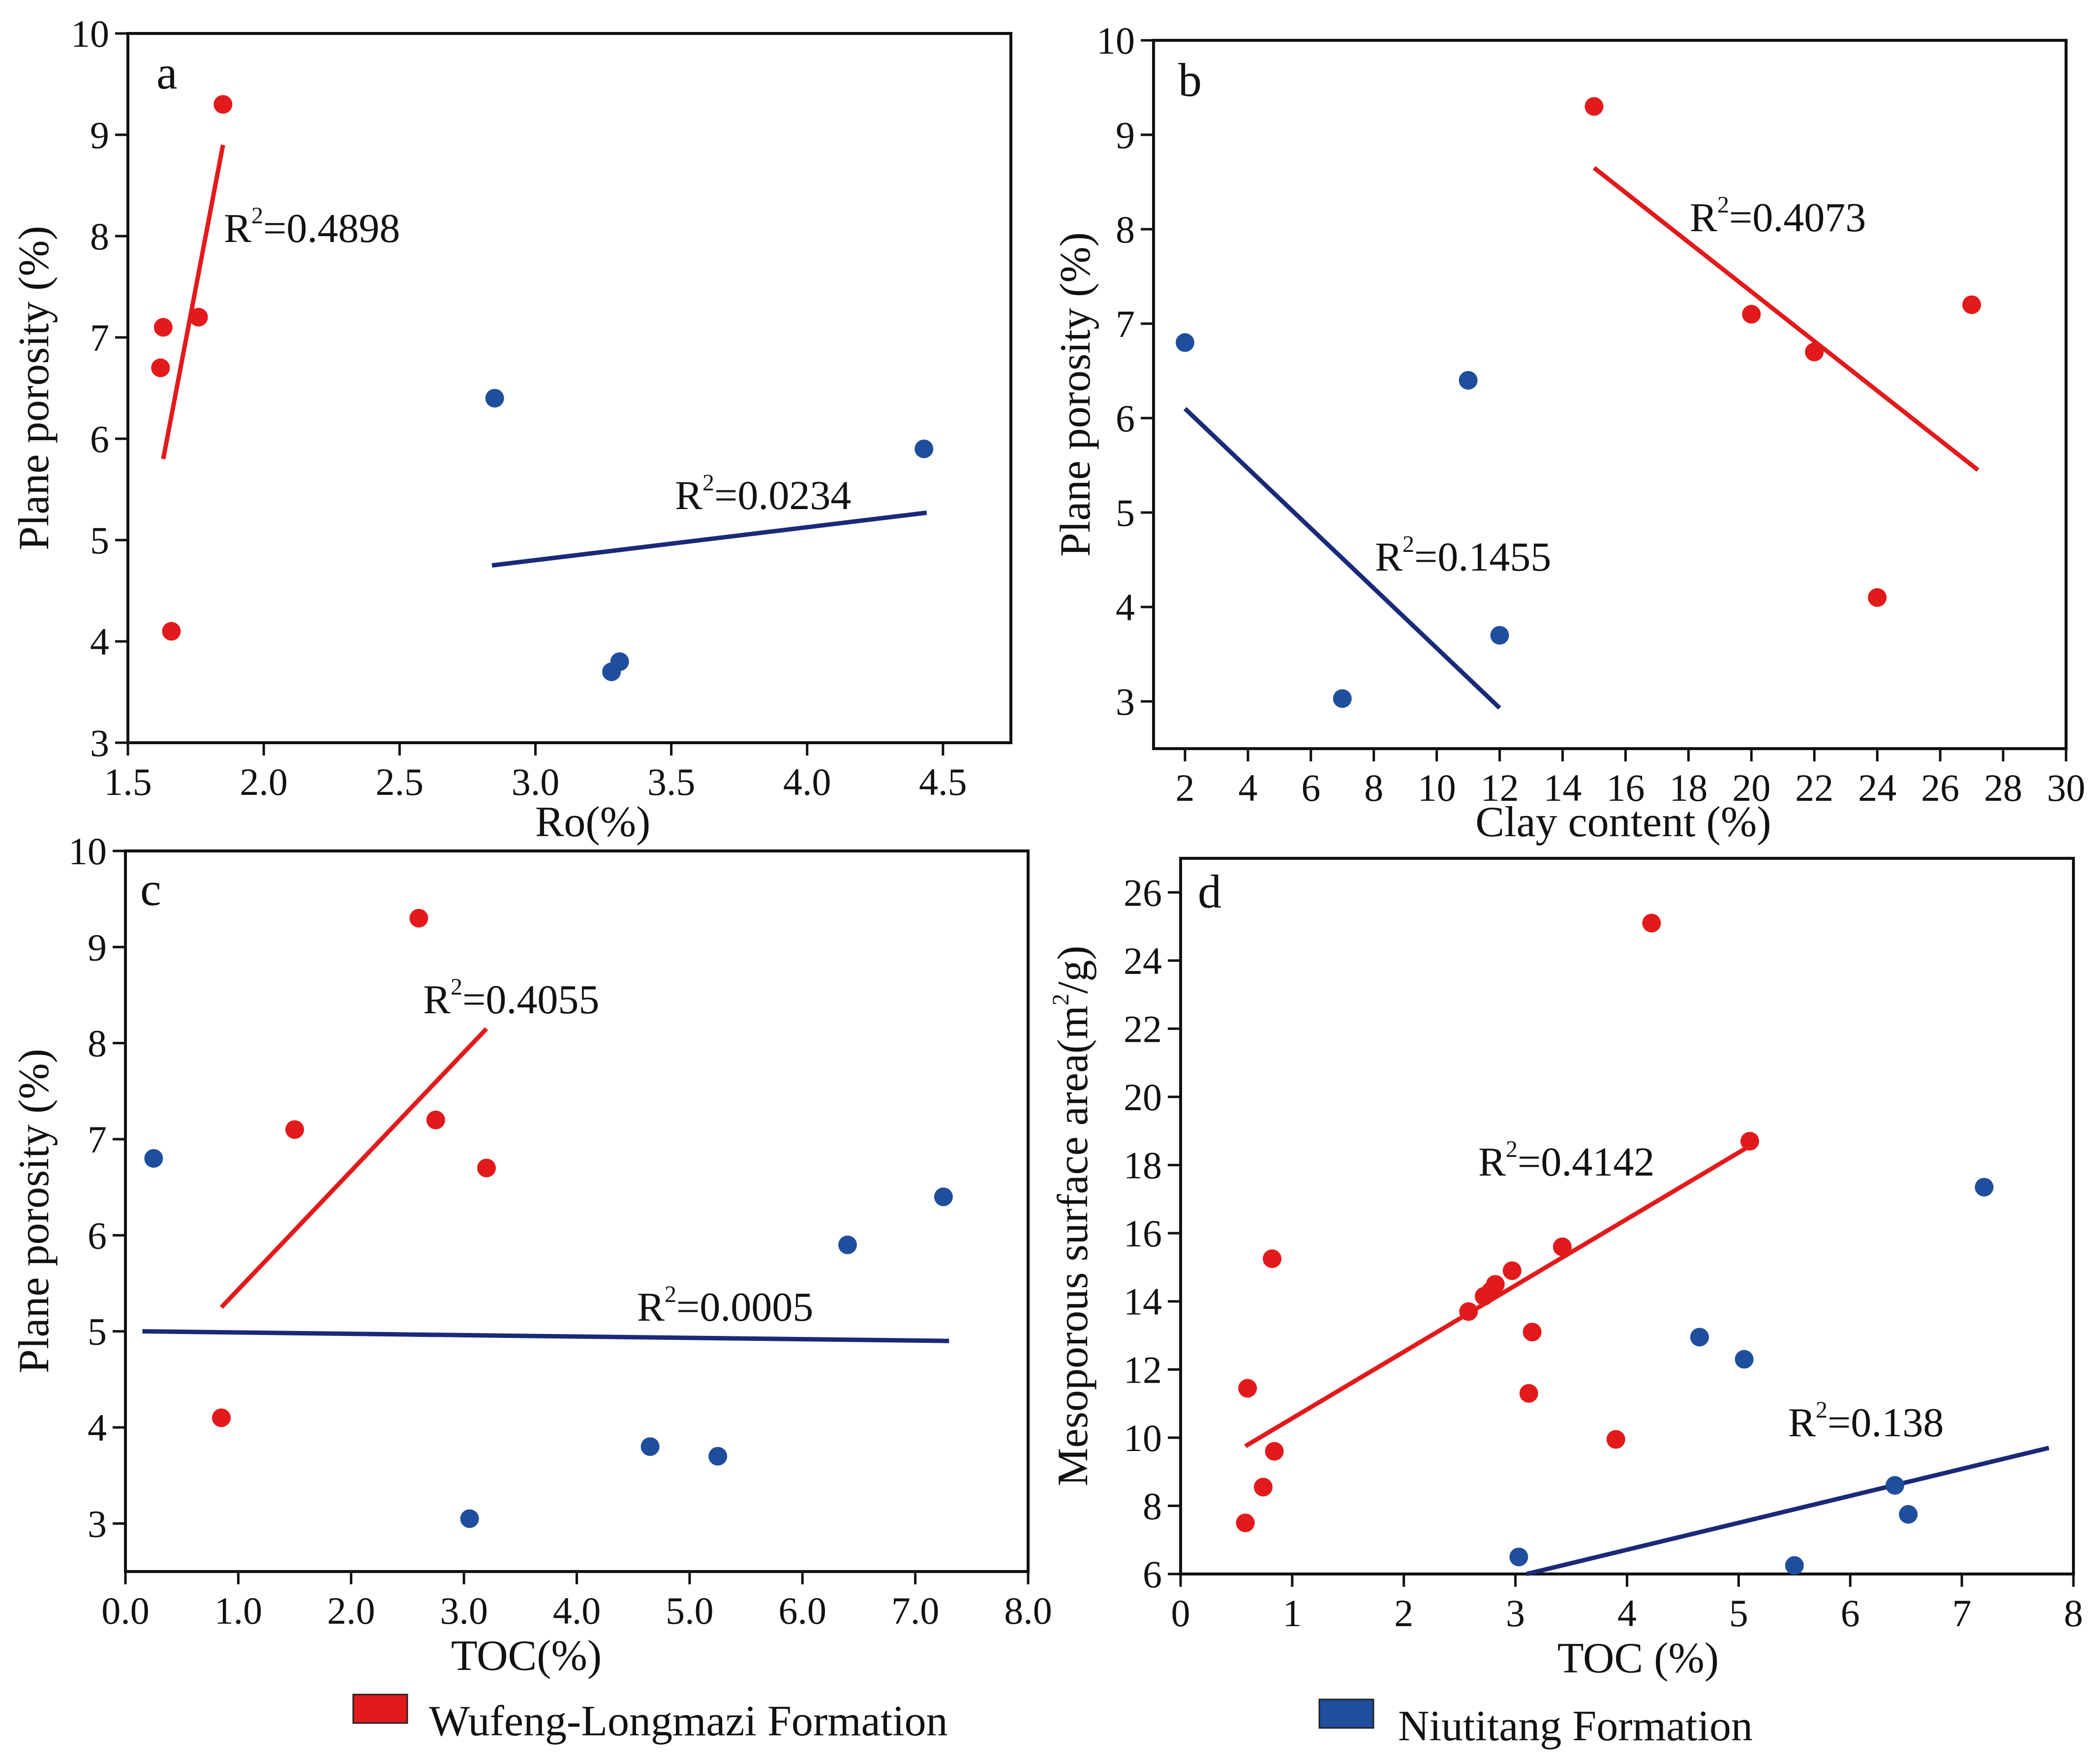  What do you see at coordinates (1143, 1369) in the screenshot?
I see `y-tick-label: 12` at bounding box center [1143, 1369].